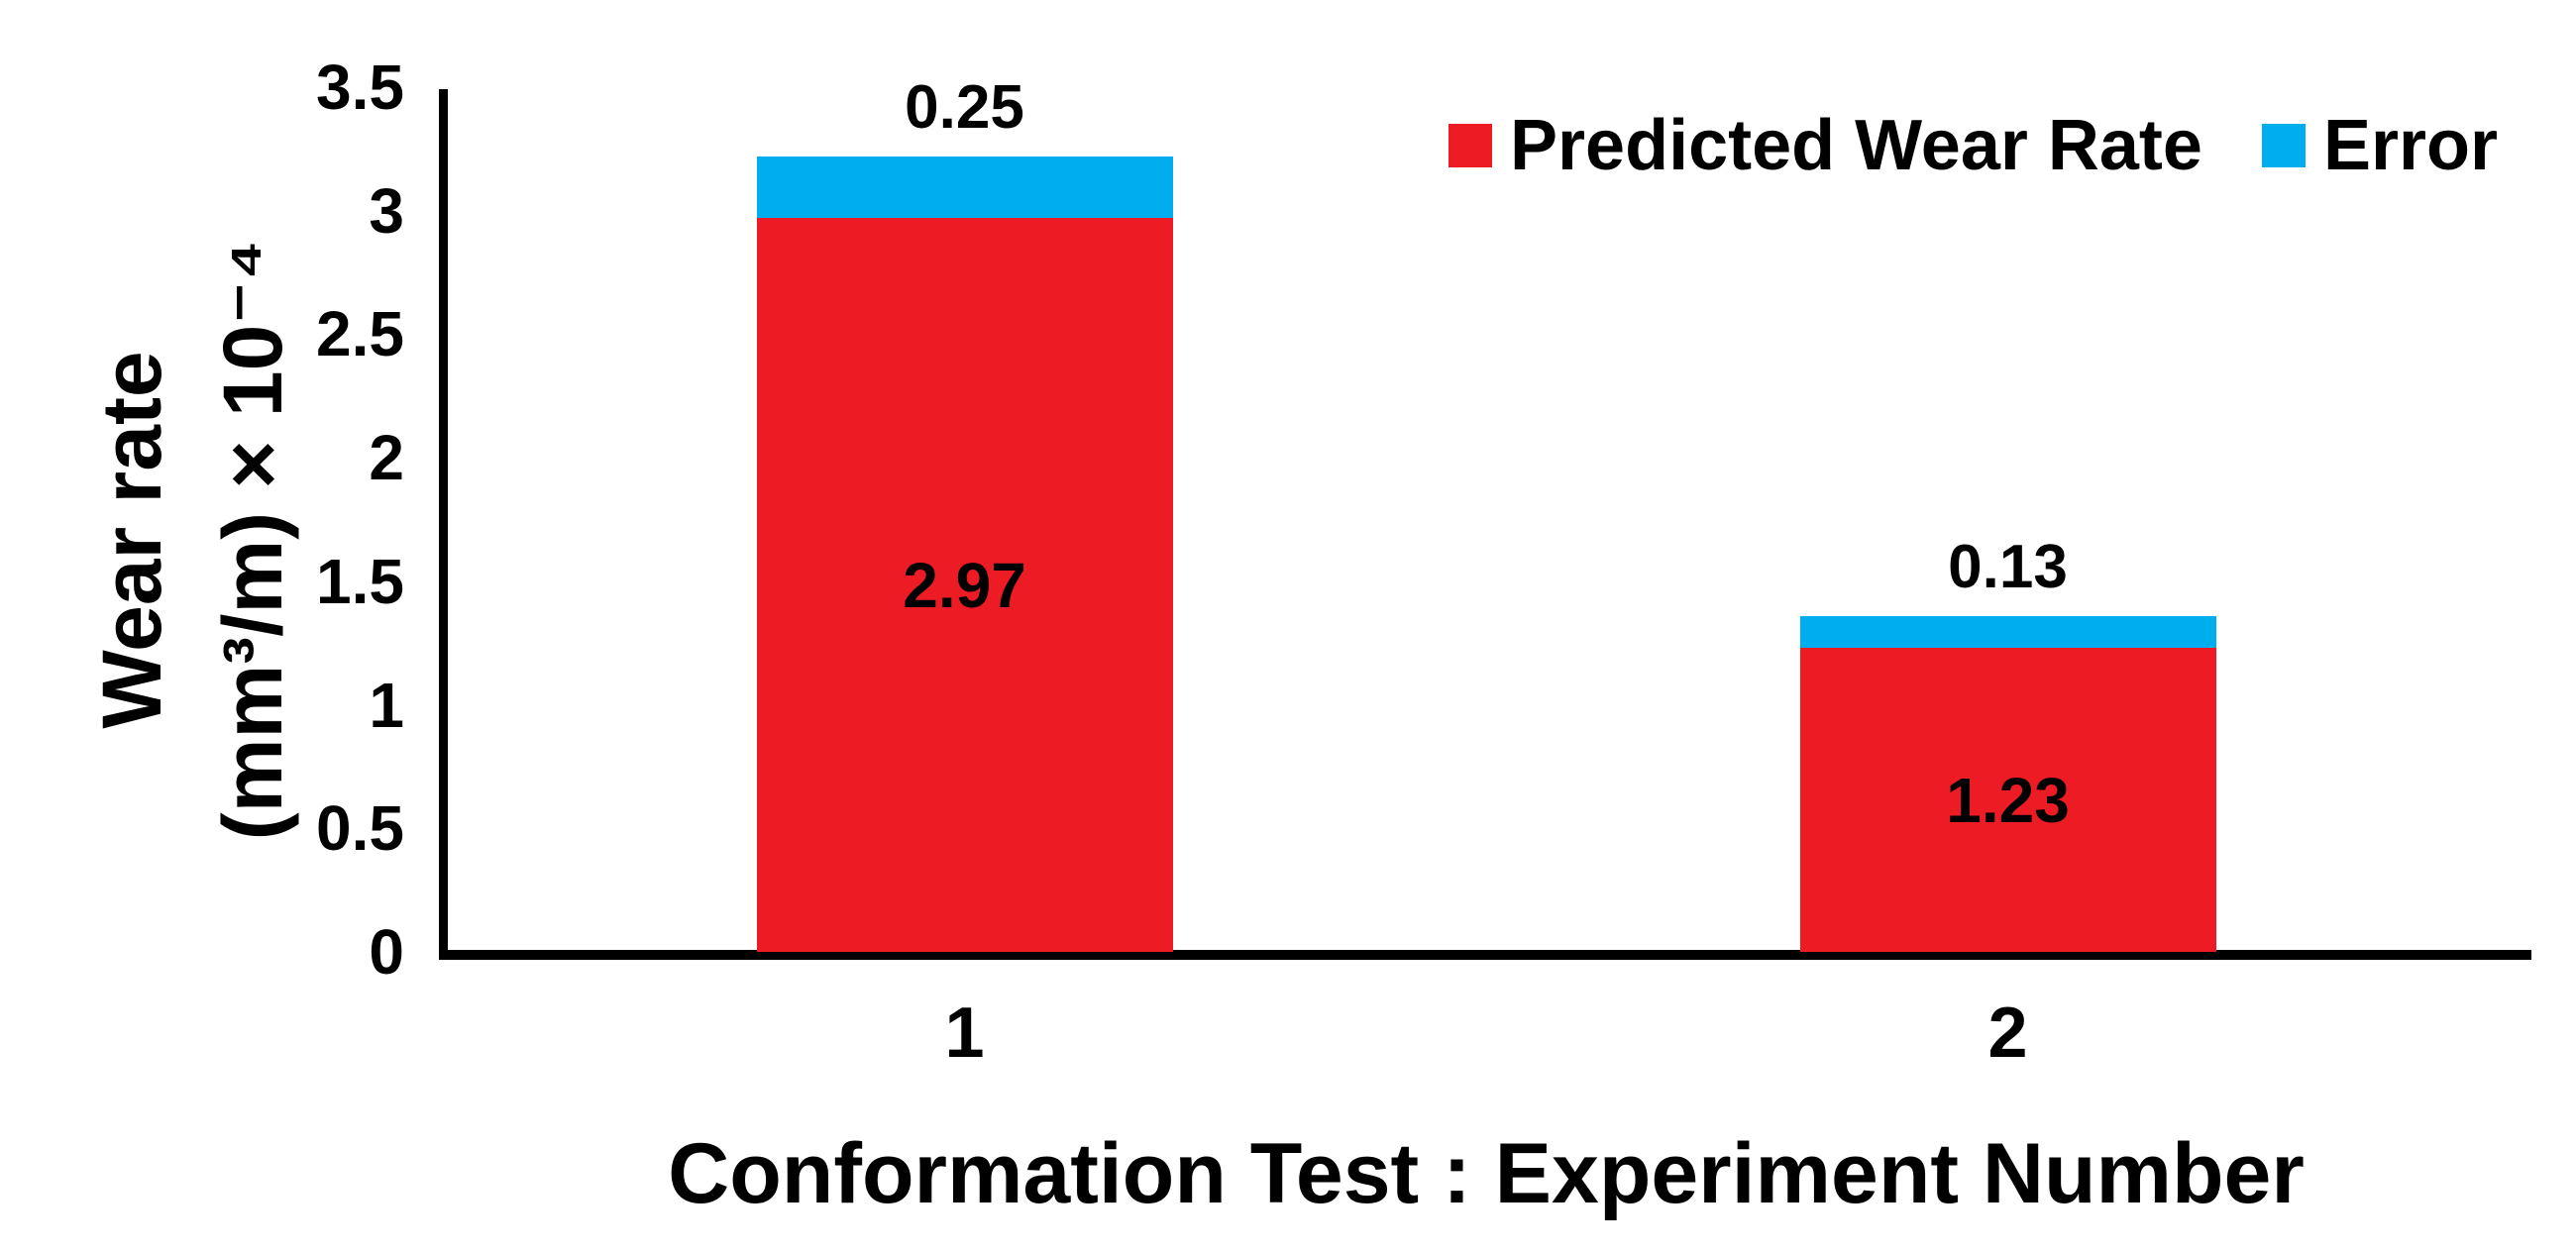 This screenshot has height=1254, width=2576. Describe the element at coordinates (1856, 145) in the screenshot. I see `legend-label: Predicted Wear Rate` at that location.